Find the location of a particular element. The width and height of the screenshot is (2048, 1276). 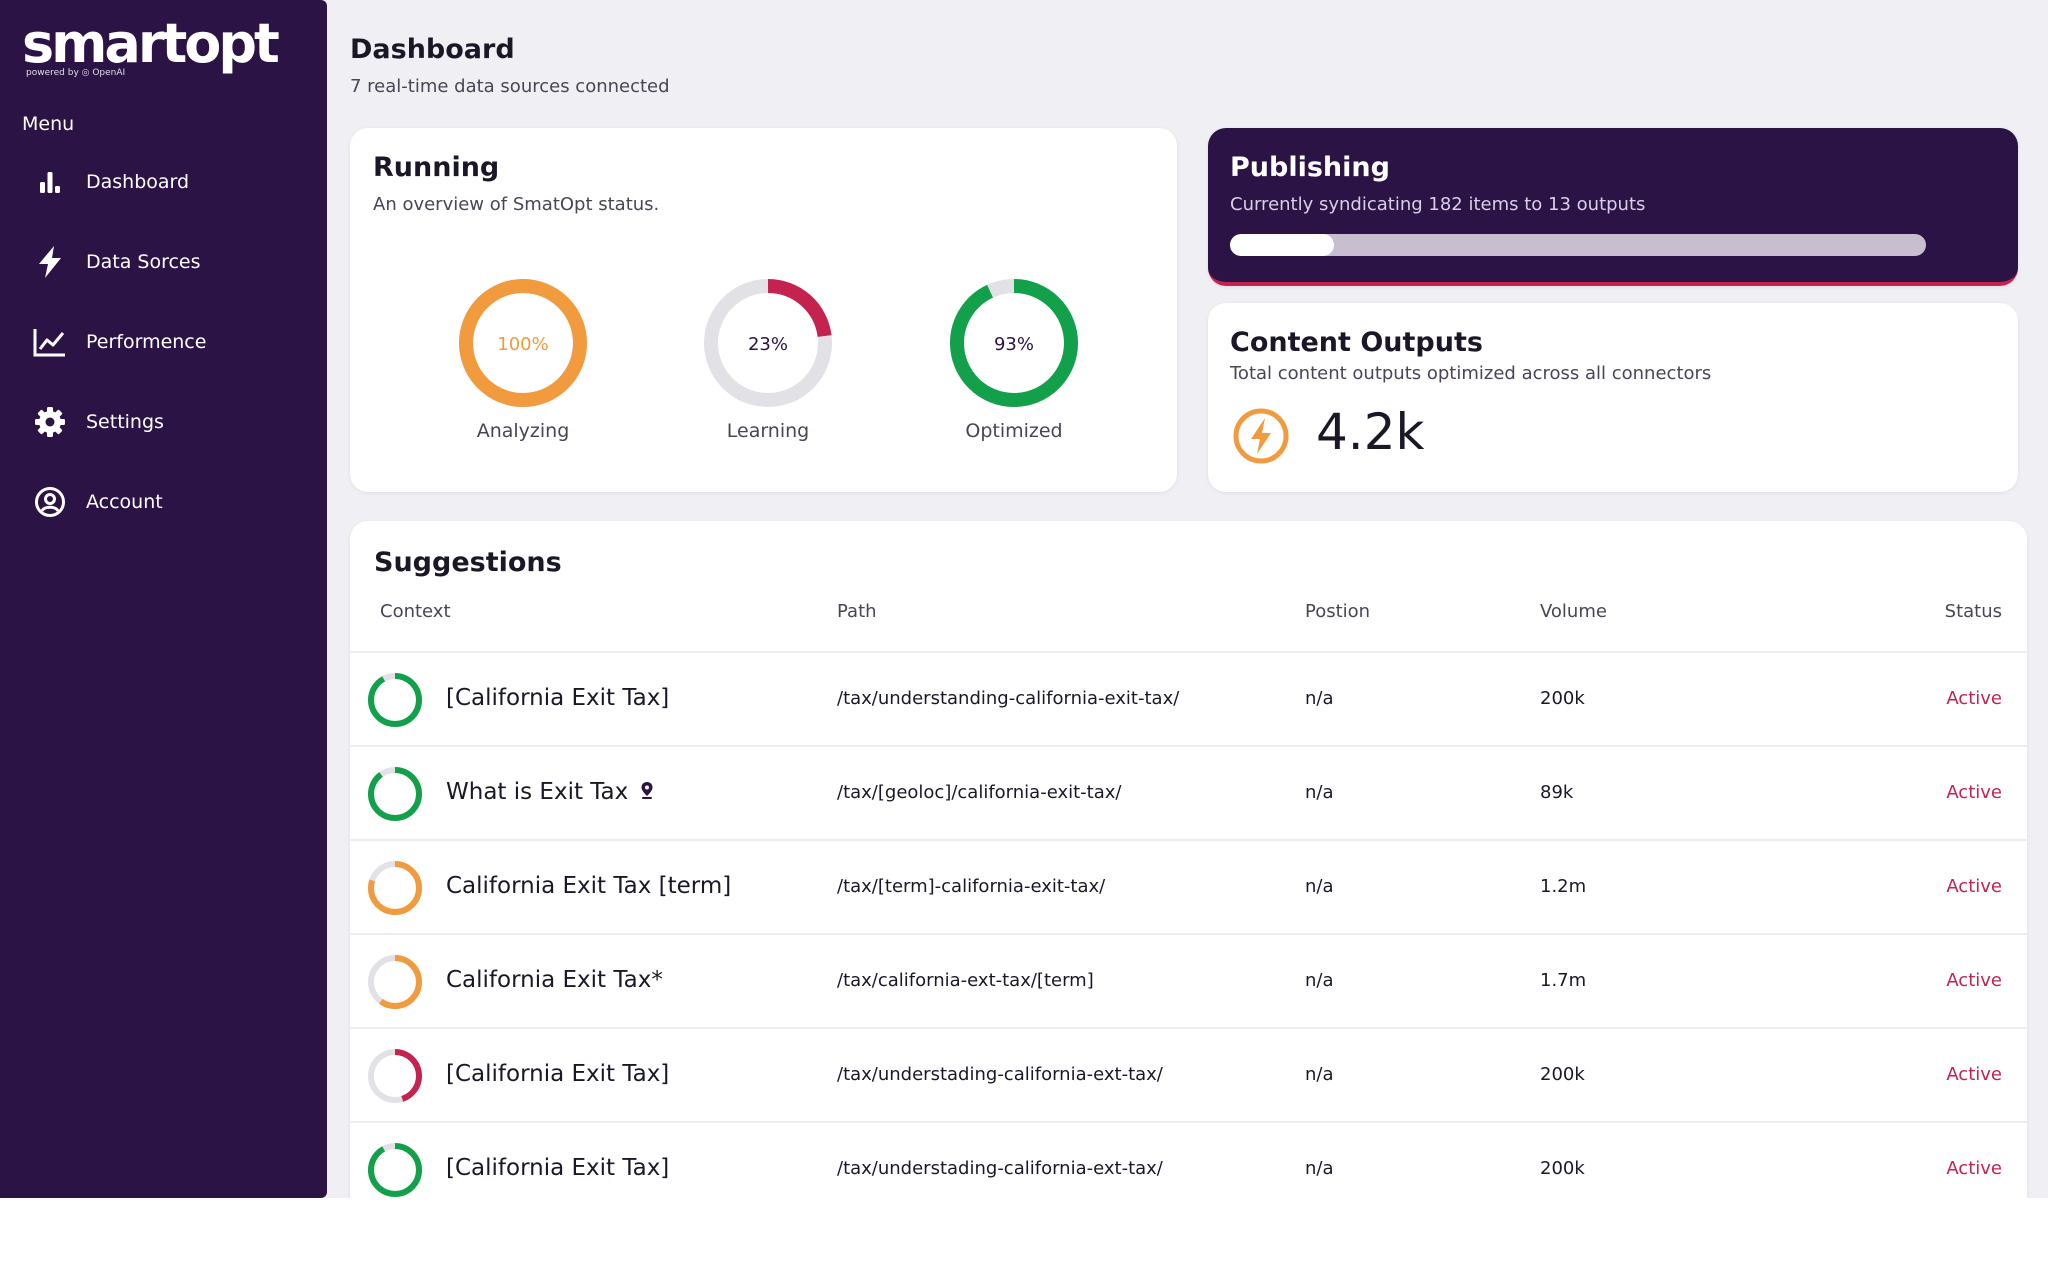

learning-label: Learning is located at coordinates (768, 431).